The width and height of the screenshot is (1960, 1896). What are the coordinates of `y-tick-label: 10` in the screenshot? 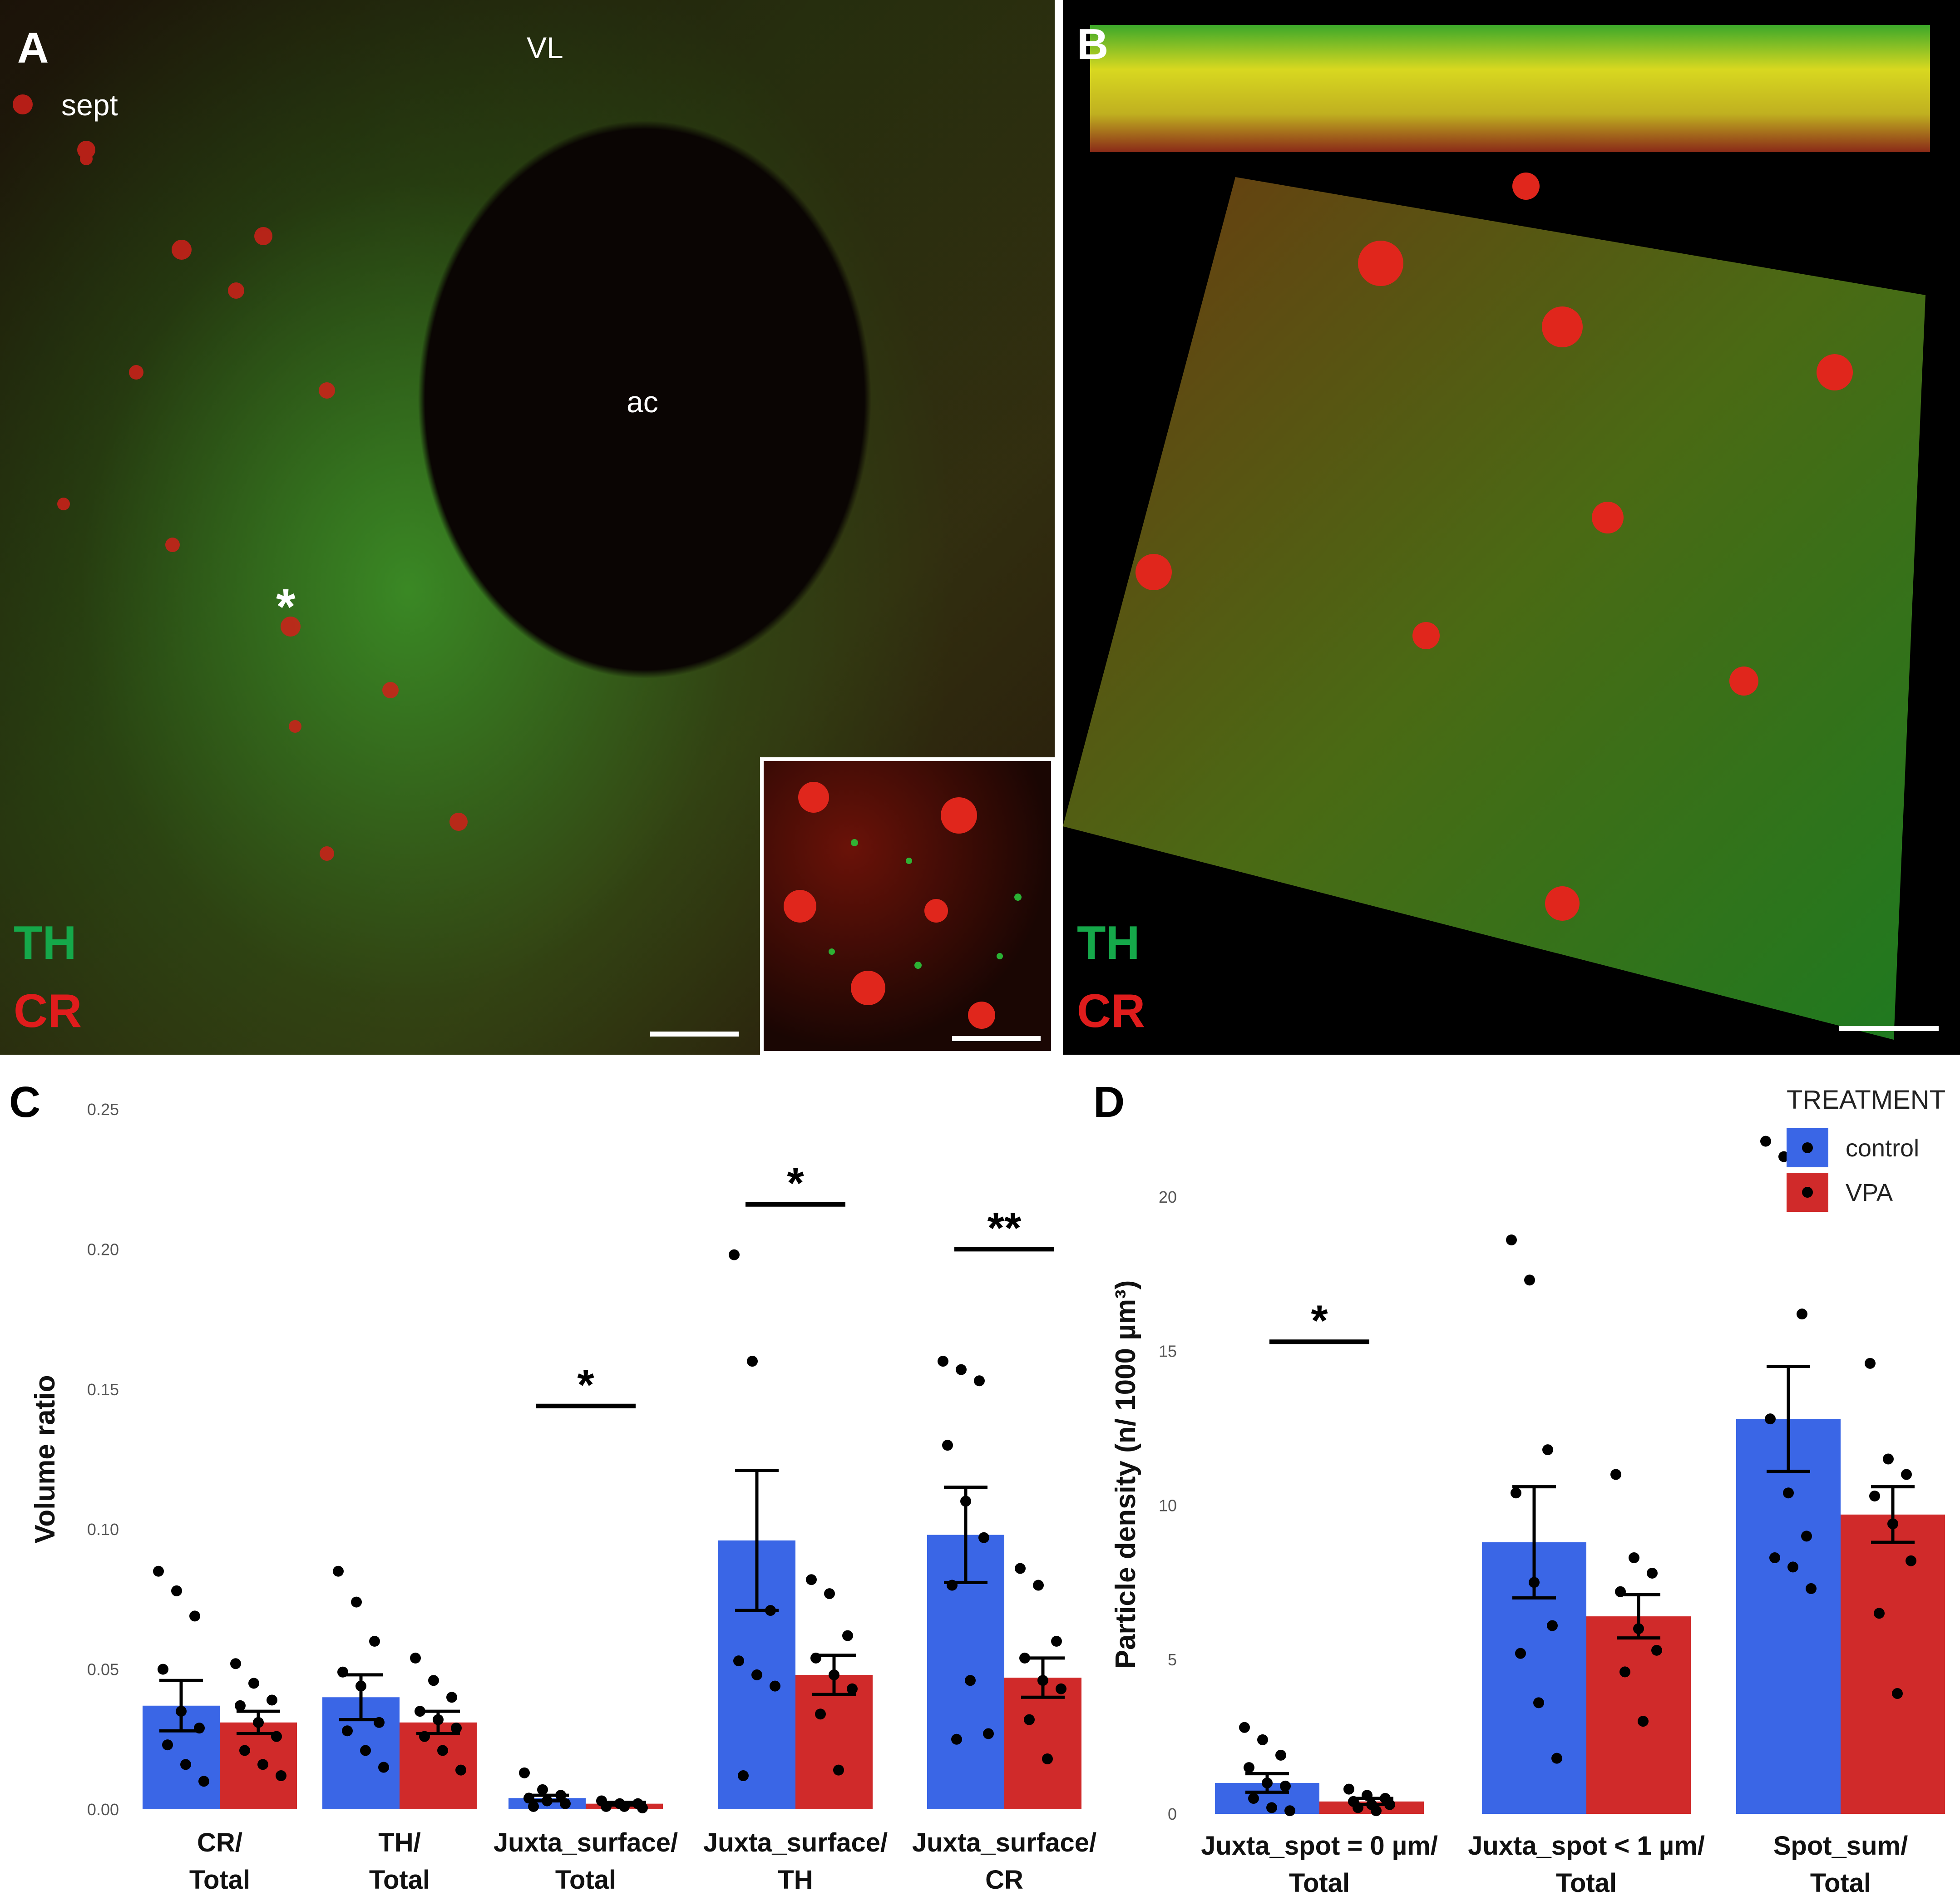 It's located at (1168, 1505).